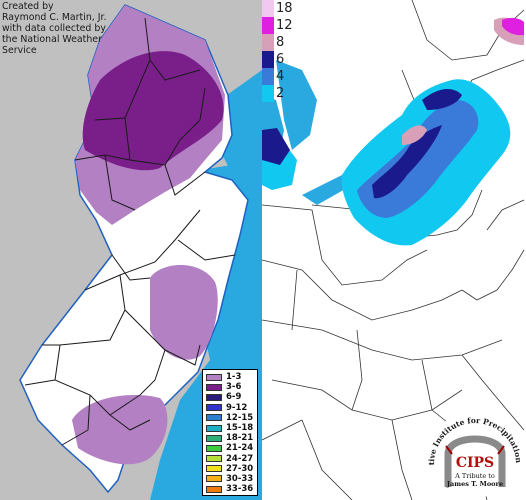 This screenshot has height=500, width=526. I want to click on snow-region-3-6-north, so click(153, 111).